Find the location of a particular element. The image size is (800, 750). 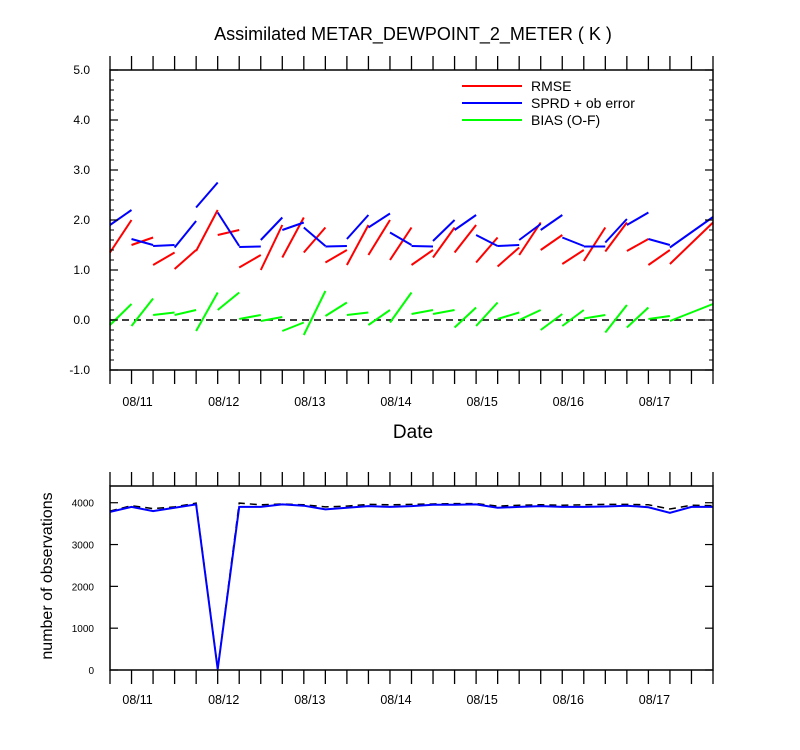

y-tick-label: 1000 is located at coordinates (83, 629).